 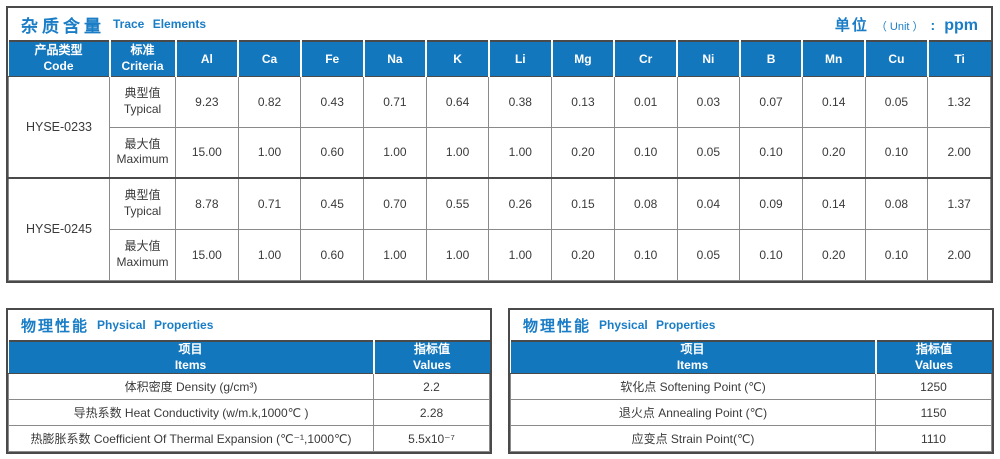 What do you see at coordinates (934, 349) in the screenshot?
I see `col-header-values-cn: 指标值` at bounding box center [934, 349].